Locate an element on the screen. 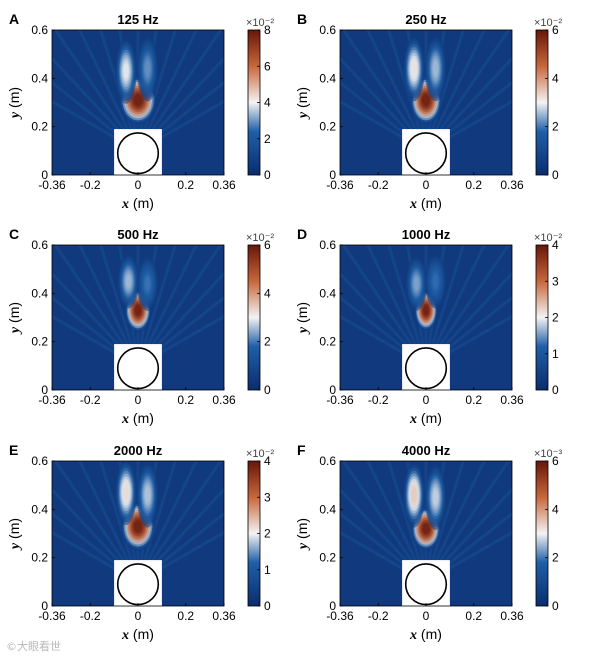 The width and height of the screenshot is (591, 658). panel-letter: D is located at coordinates (302, 234).